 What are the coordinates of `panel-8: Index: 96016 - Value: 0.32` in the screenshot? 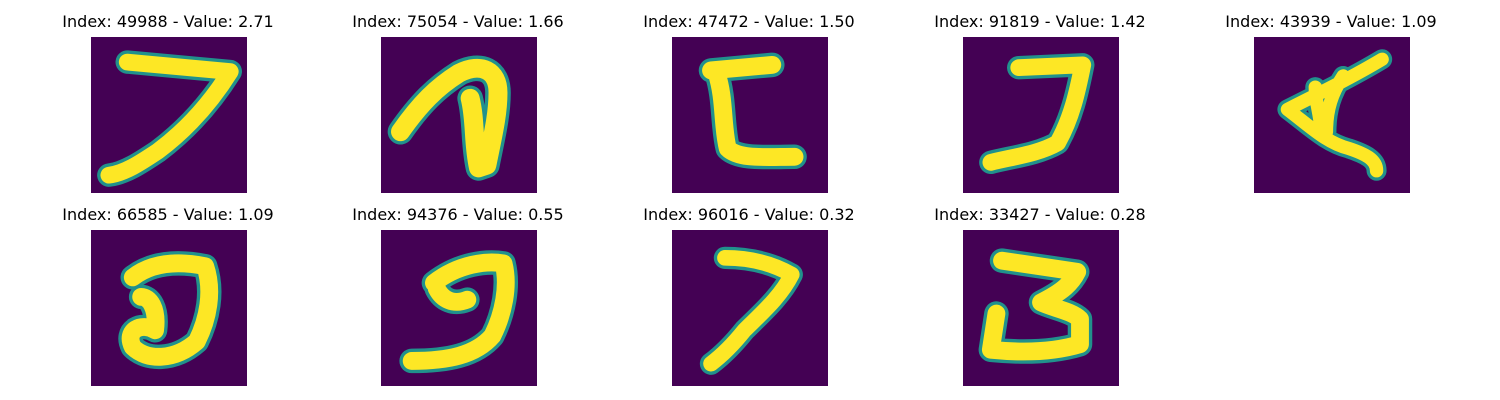 It's located at (749, 293).